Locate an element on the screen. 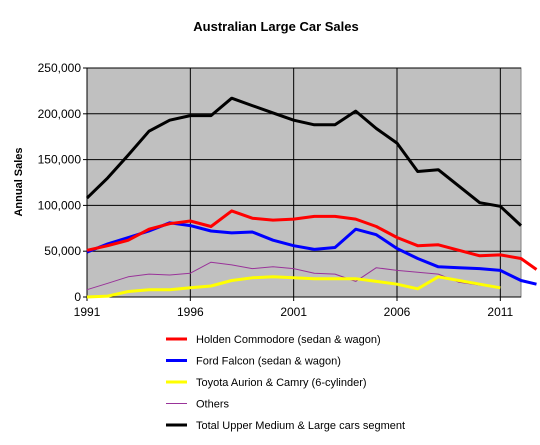 The width and height of the screenshot is (540, 445). x-axis: 1991 1996 2001 2006 2011 is located at coordinates (297, 307).